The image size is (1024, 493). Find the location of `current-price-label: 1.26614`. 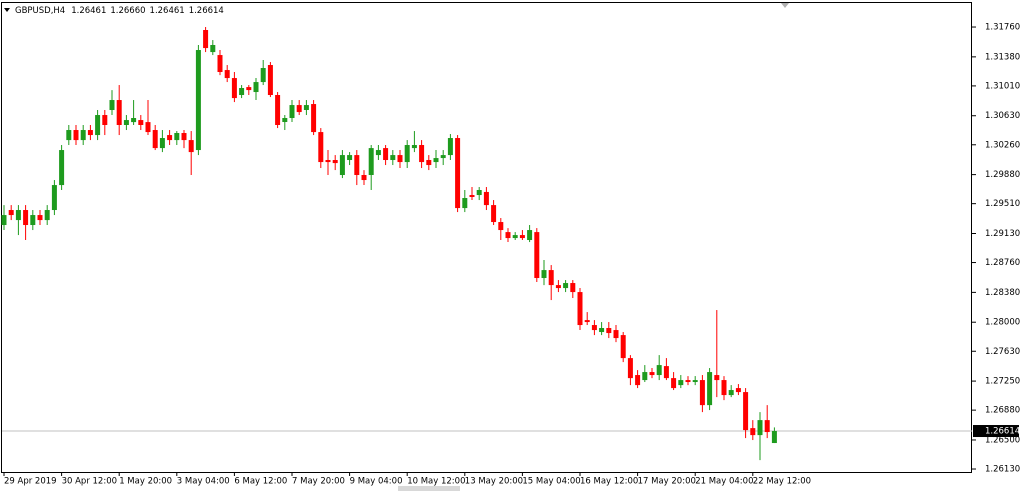

current-price-label: 1.26614 is located at coordinates (1002, 432).